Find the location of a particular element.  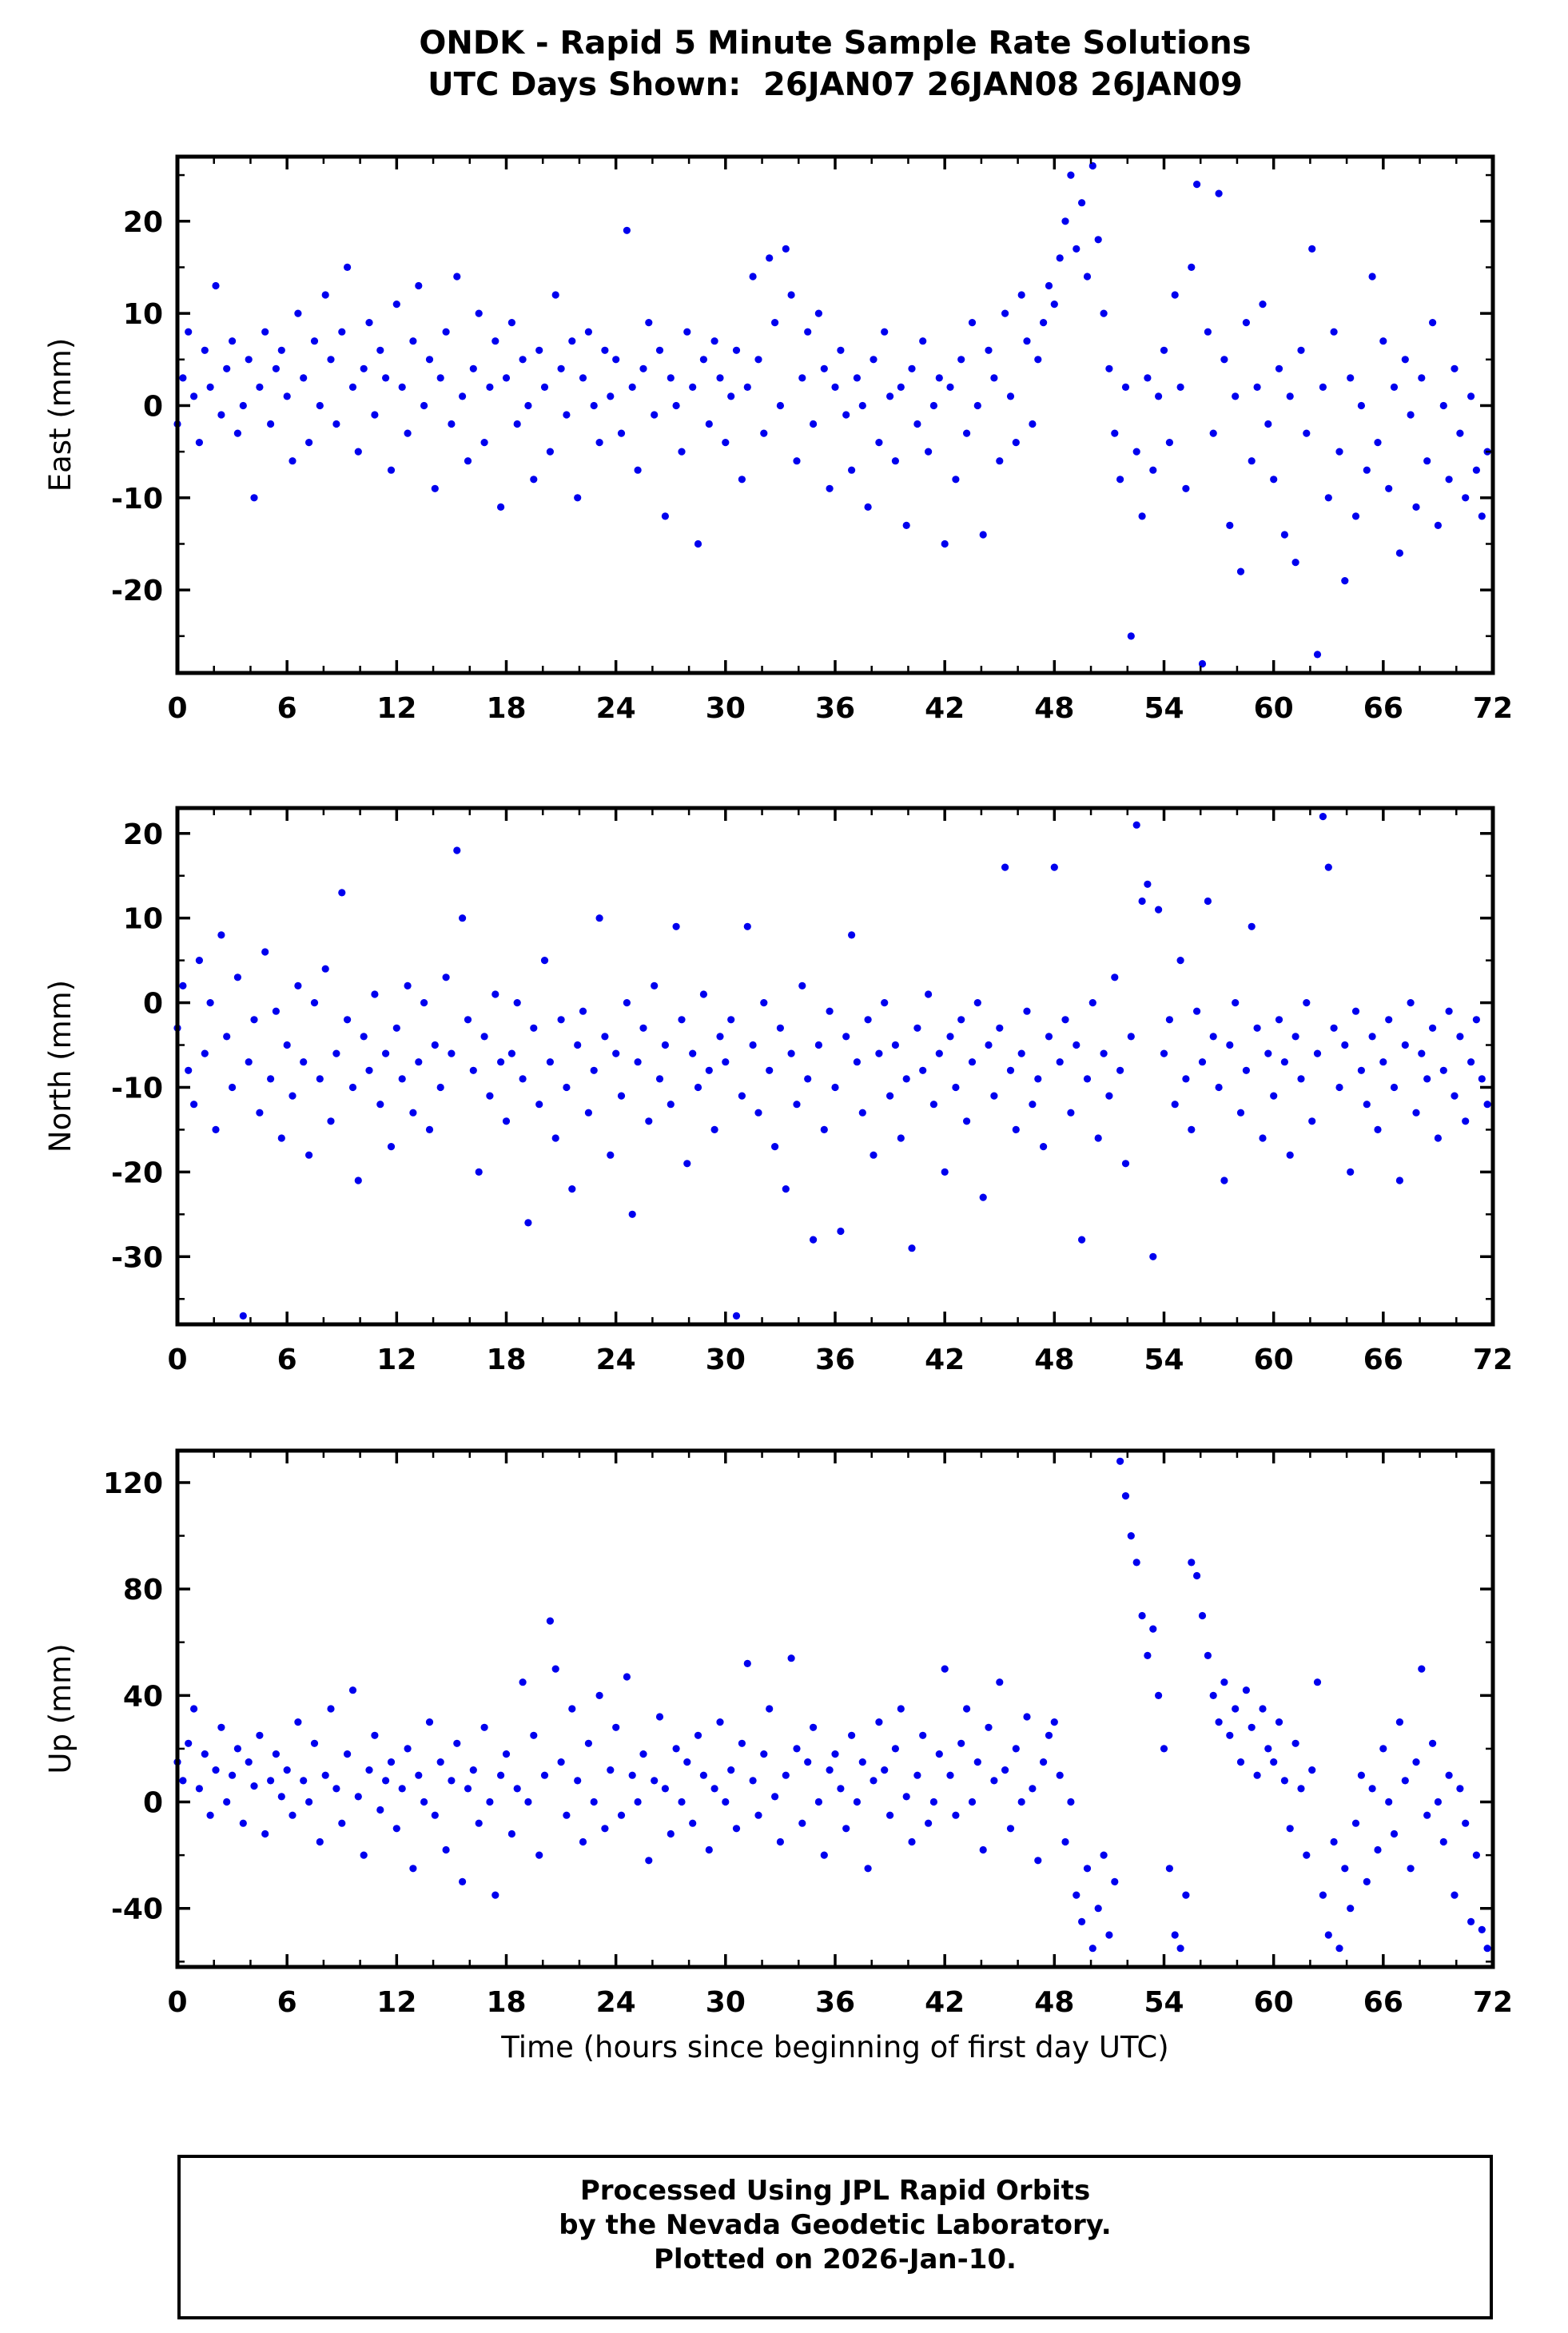

x-tick-label: 24 is located at coordinates (616, 2002).